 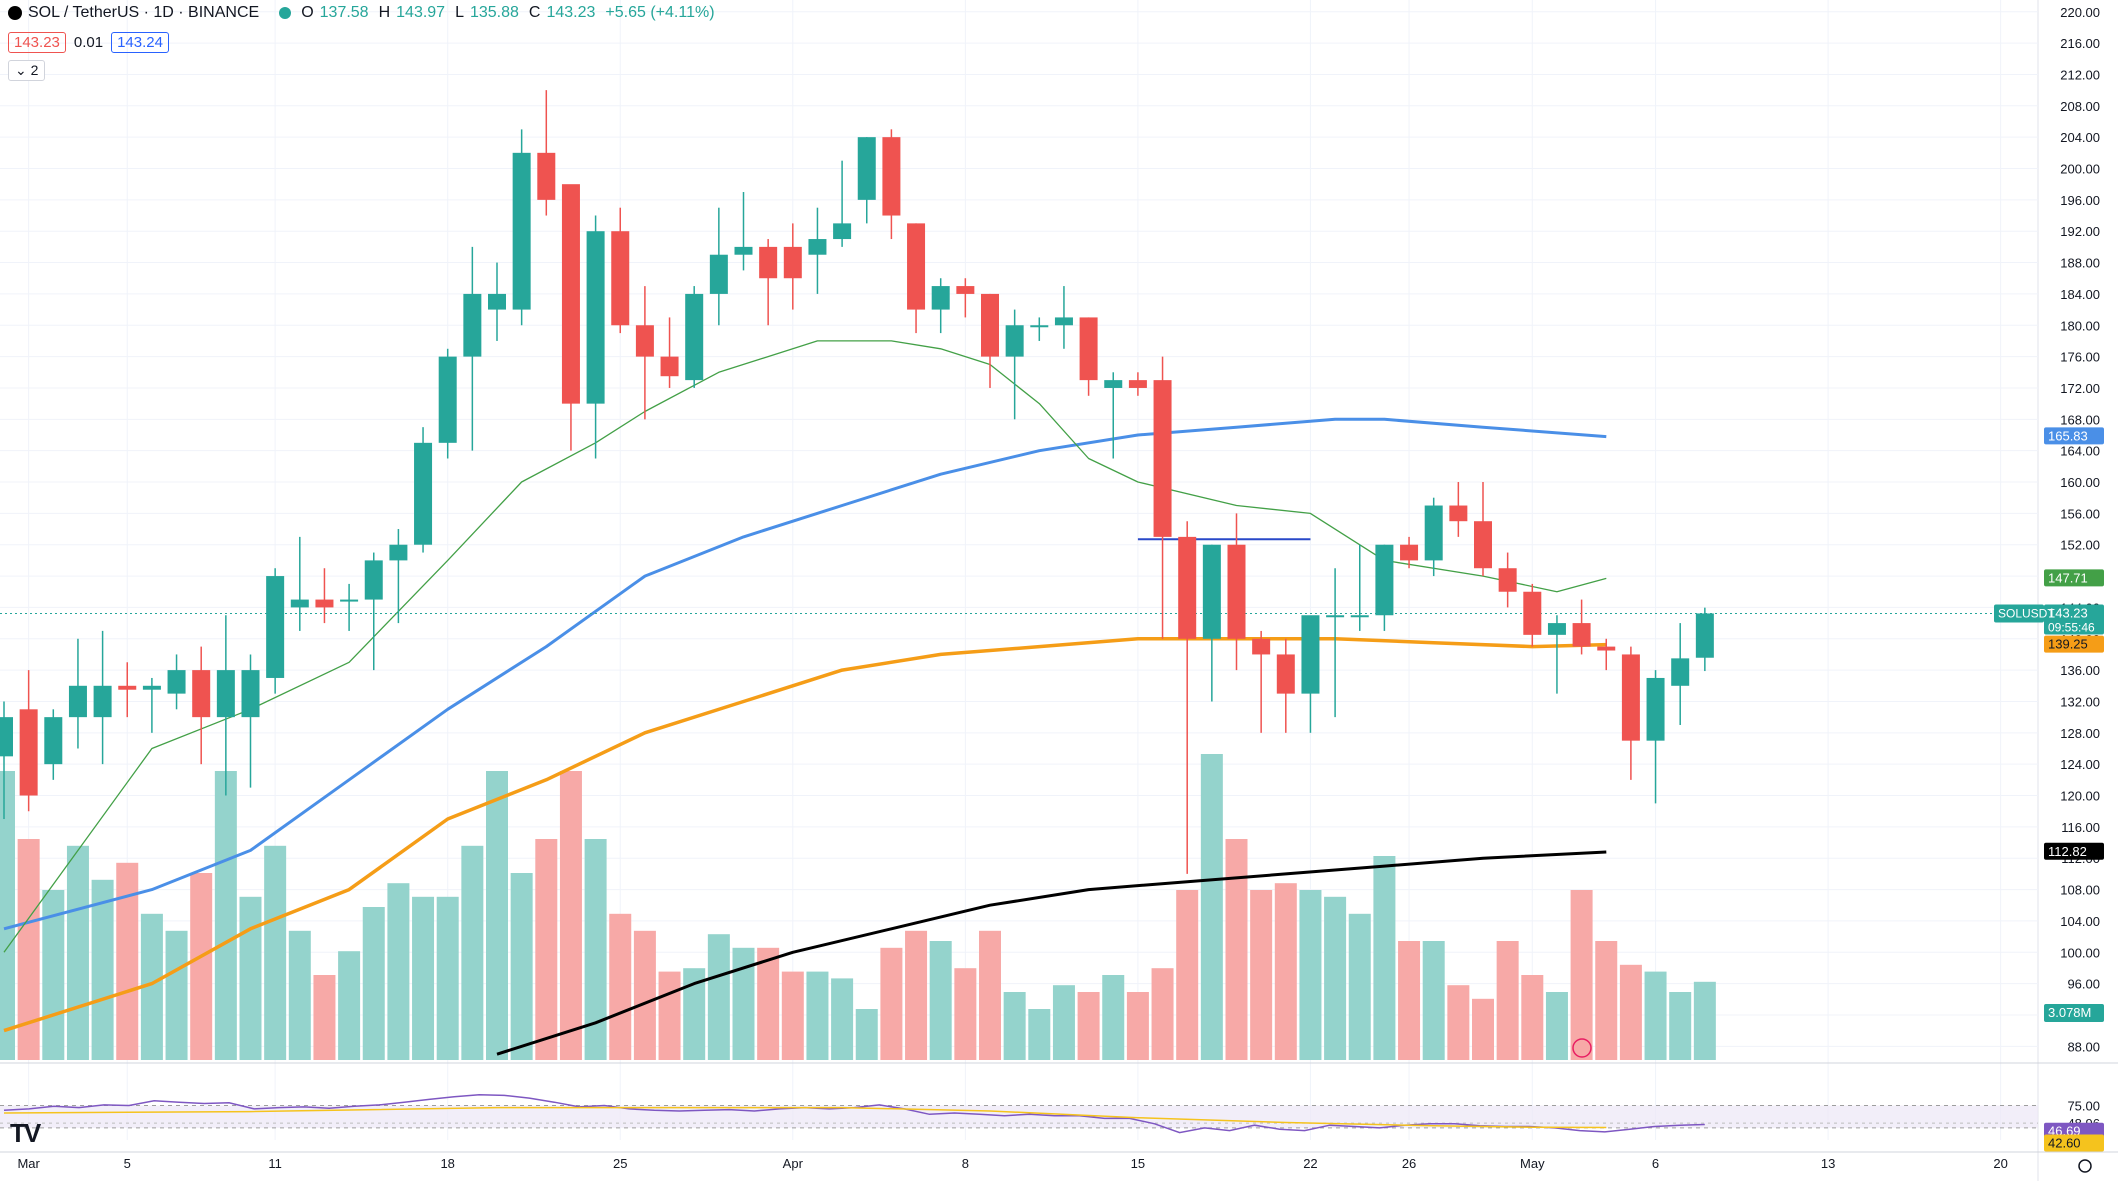 What do you see at coordinates (2085, 1166) in the screenshot?
I see `gear-icon` at bounding box center [2085, 1166].